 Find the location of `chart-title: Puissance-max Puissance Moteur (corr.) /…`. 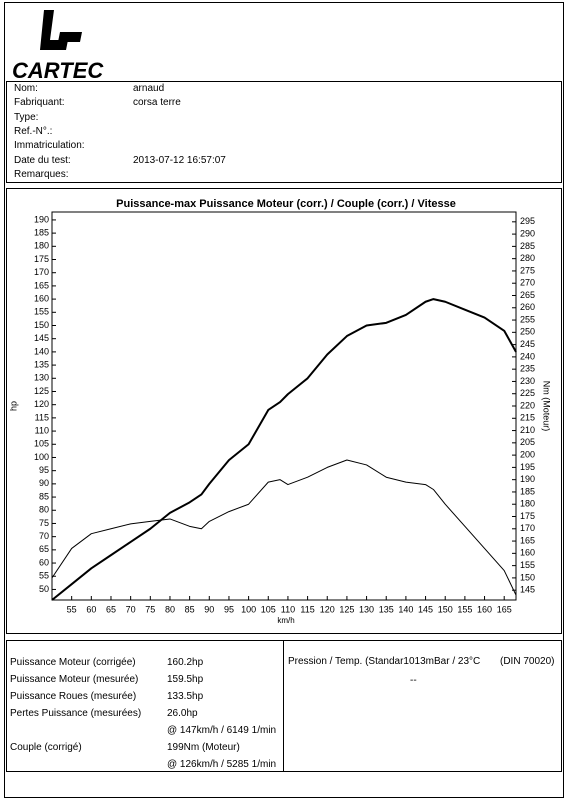

chart-title: Puissance-max Puissance Moteur (corr.) /… is located at coordinates (286, 204).